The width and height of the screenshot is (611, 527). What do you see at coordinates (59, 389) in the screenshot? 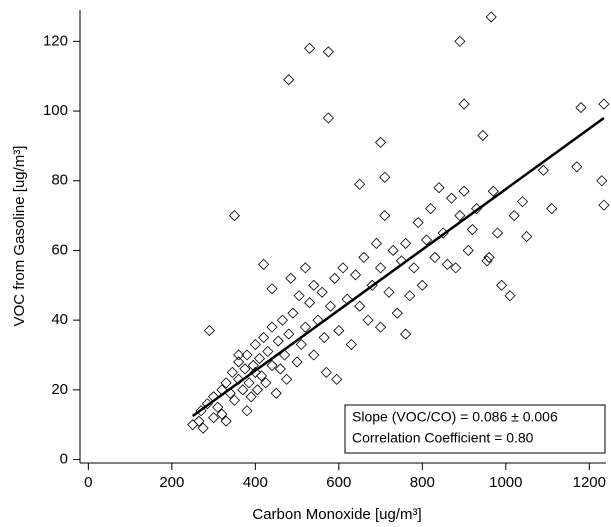
I see `y-tick-label: 20` at bounding box center [59, 389].